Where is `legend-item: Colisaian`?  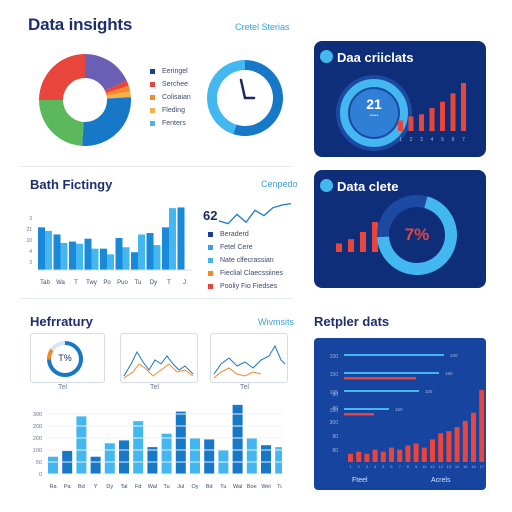
legend-item: Colisaian is located at coordinates (170, 97).